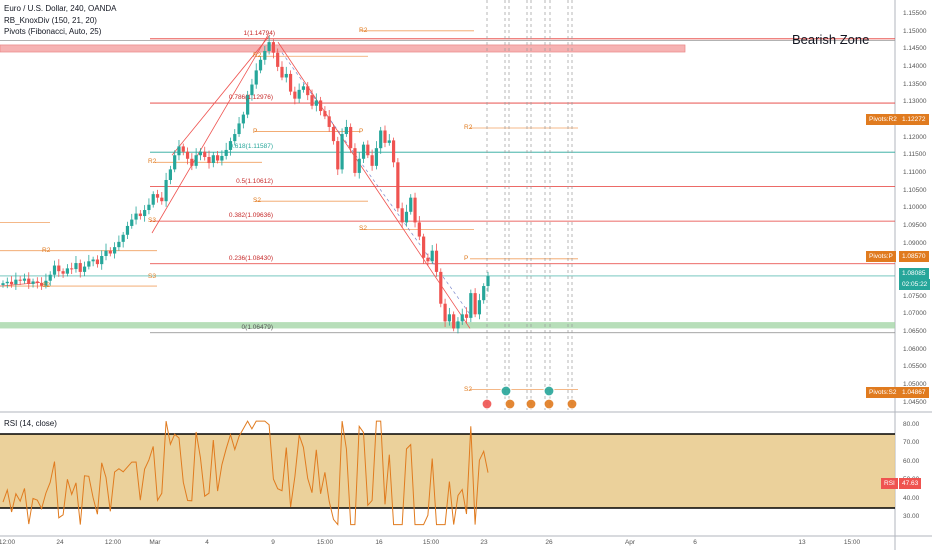 The image size is (932, 550). I want to click on time-tick: 6, so click(695, 542).